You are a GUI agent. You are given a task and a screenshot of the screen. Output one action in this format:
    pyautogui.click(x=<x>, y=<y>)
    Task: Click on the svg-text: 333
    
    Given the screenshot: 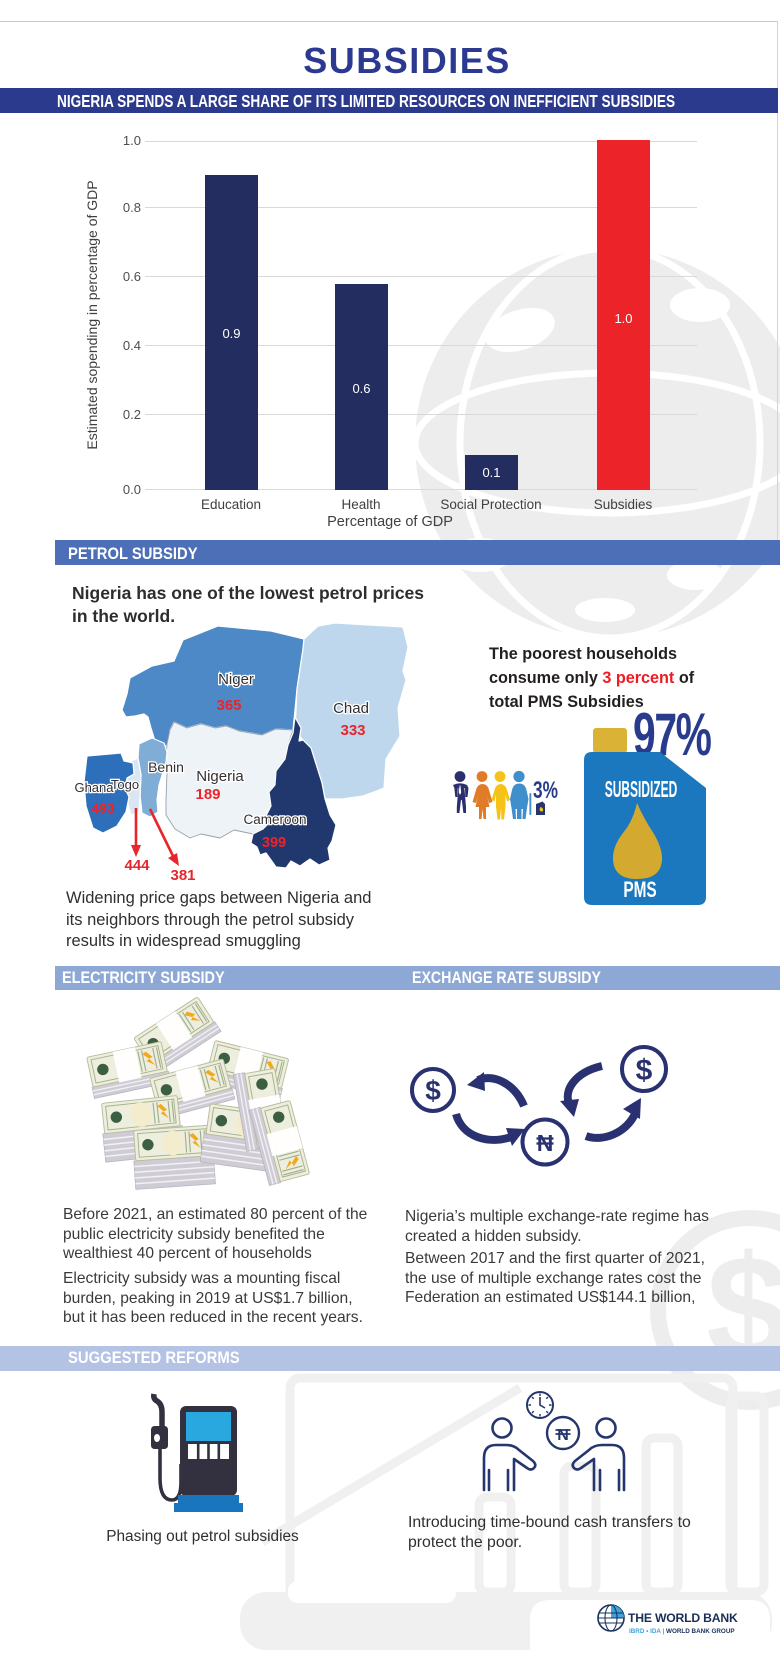 What is the action you would take?
    pyautogui.click(x=352, y=730)
    